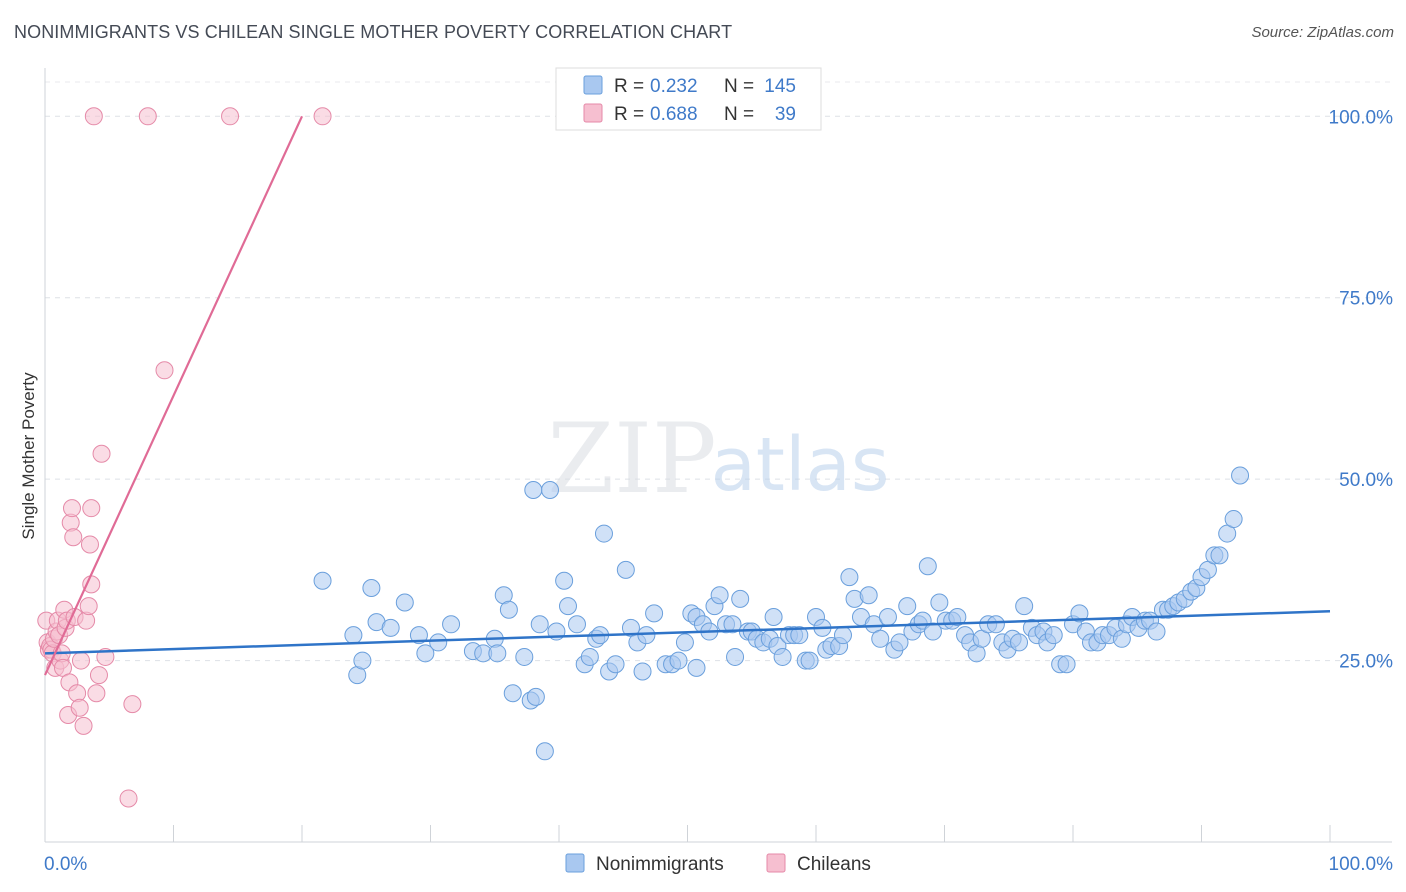 The height and width of the screenshot is (892, 1406). Describe the element at coordinates (1361, 389) in the screenshot. I see `y-tick-labels: 25.0% 50.0% 75.0% 100.0%` at that location.